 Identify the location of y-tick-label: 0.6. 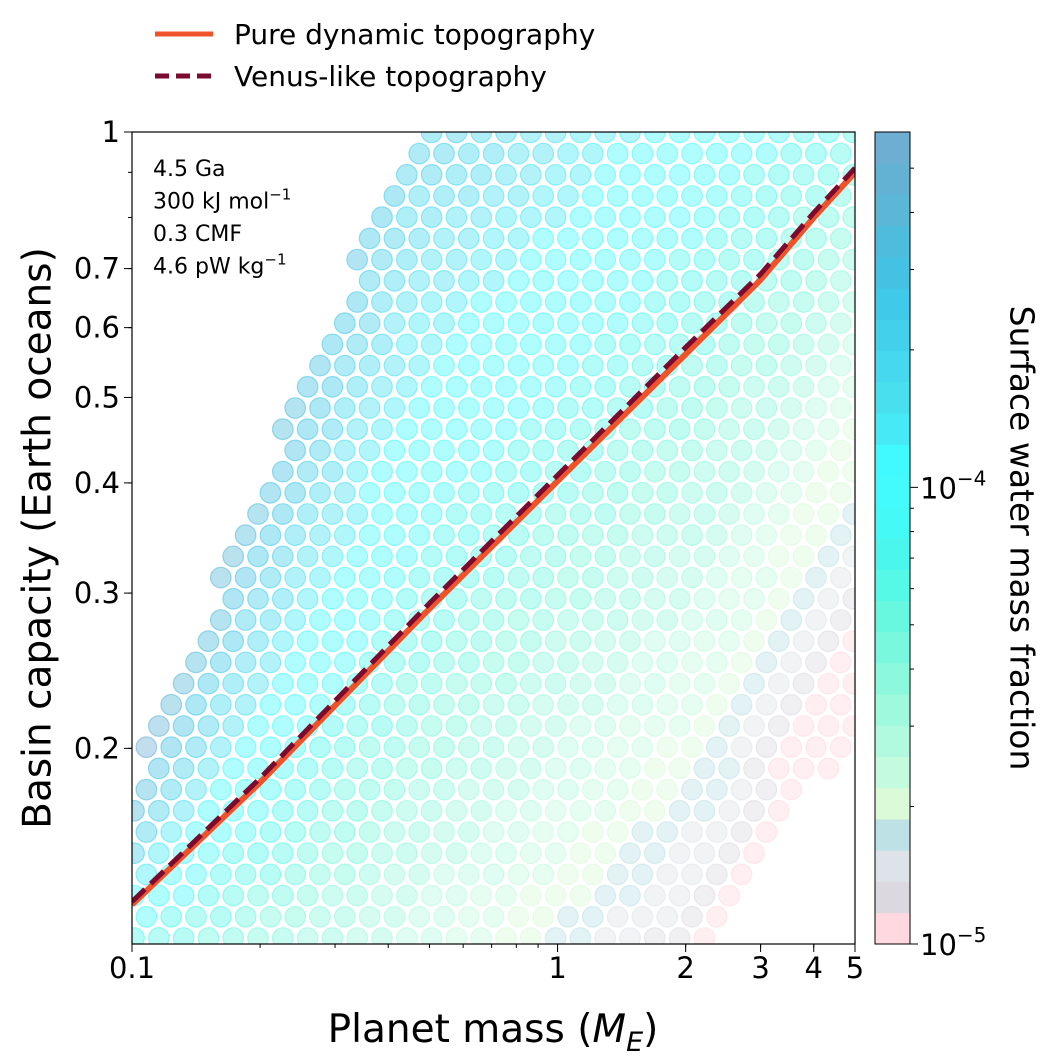
(97, 328).